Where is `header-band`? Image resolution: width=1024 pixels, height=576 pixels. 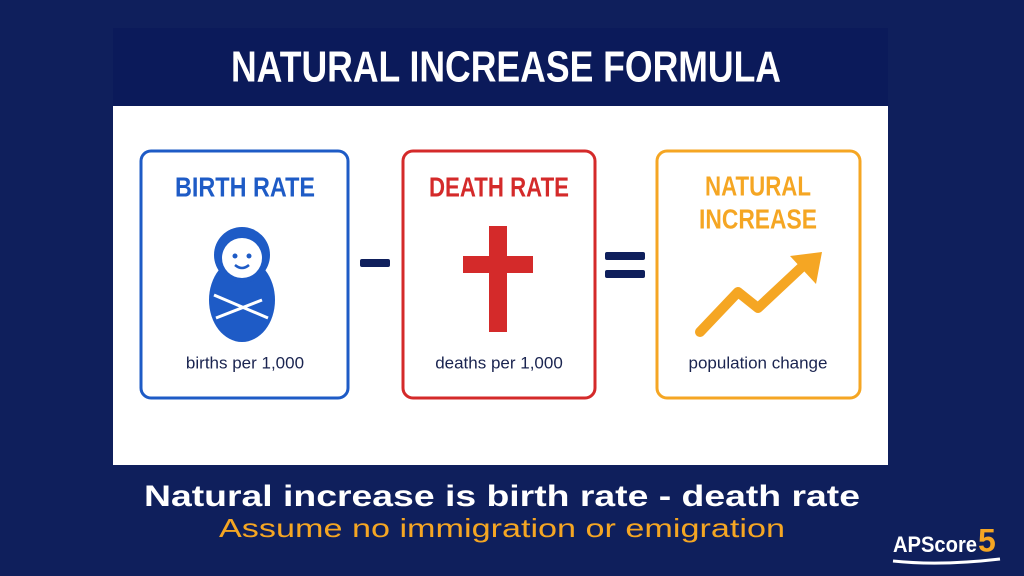 header-band is located at coordinates (500, 67).